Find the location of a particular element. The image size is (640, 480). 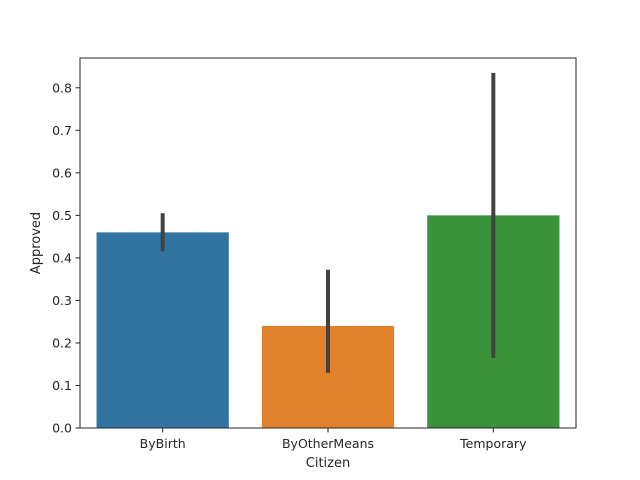

y-tick-label: 0.2 is located at coordinates (62, 342).